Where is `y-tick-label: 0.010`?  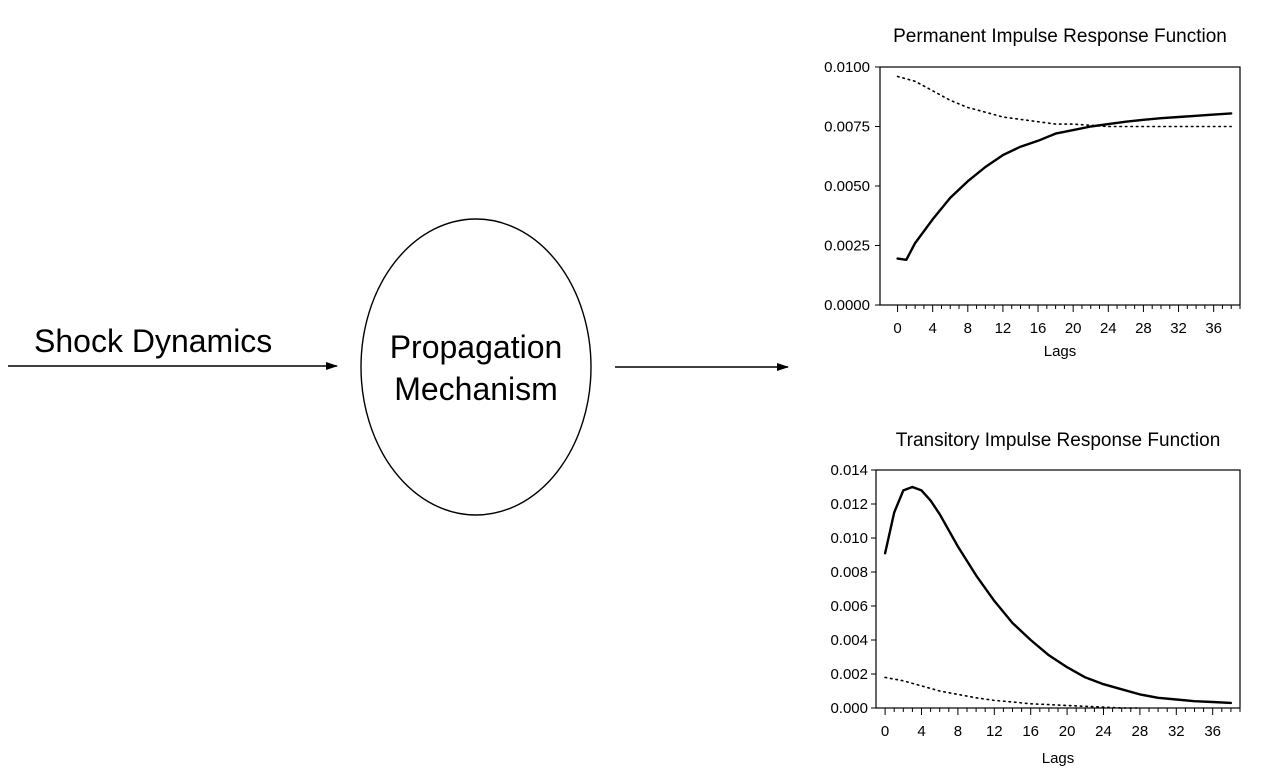
y-tick-label: 0.010 is located at coordinates (849, 538).